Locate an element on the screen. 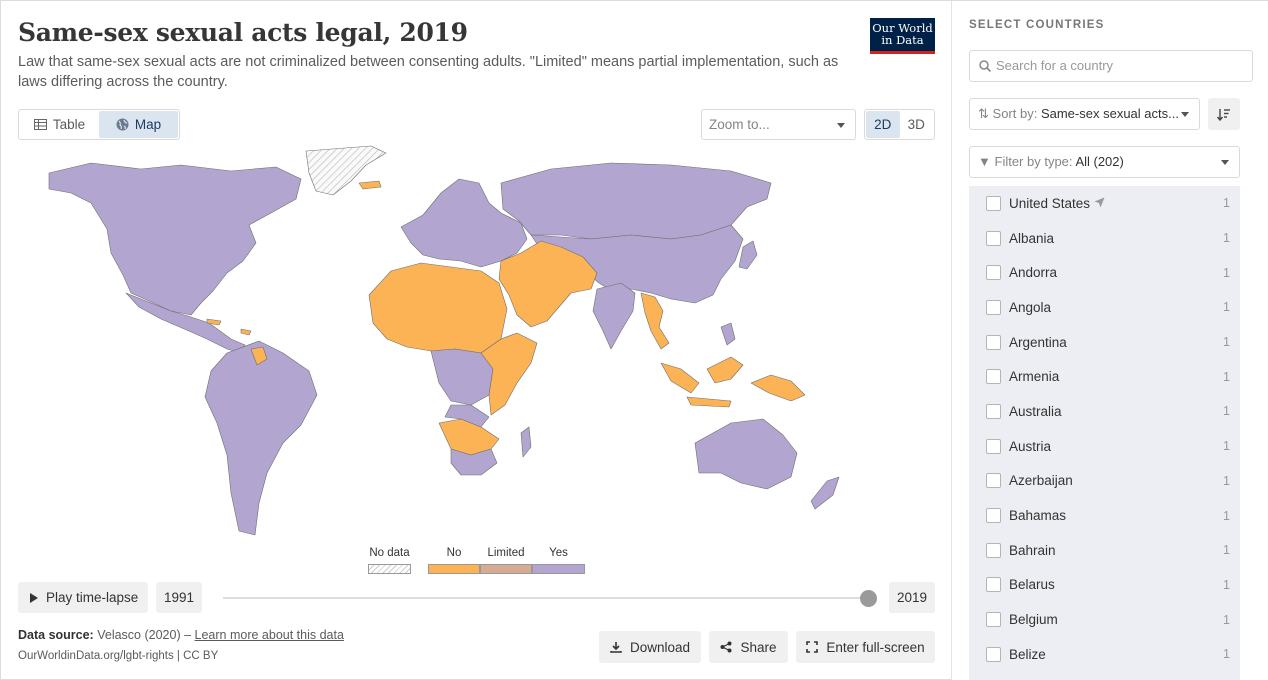 This screenshot has height=680, width=1268. owid-logo: Our World in Data is located at coordinates (902, 36).